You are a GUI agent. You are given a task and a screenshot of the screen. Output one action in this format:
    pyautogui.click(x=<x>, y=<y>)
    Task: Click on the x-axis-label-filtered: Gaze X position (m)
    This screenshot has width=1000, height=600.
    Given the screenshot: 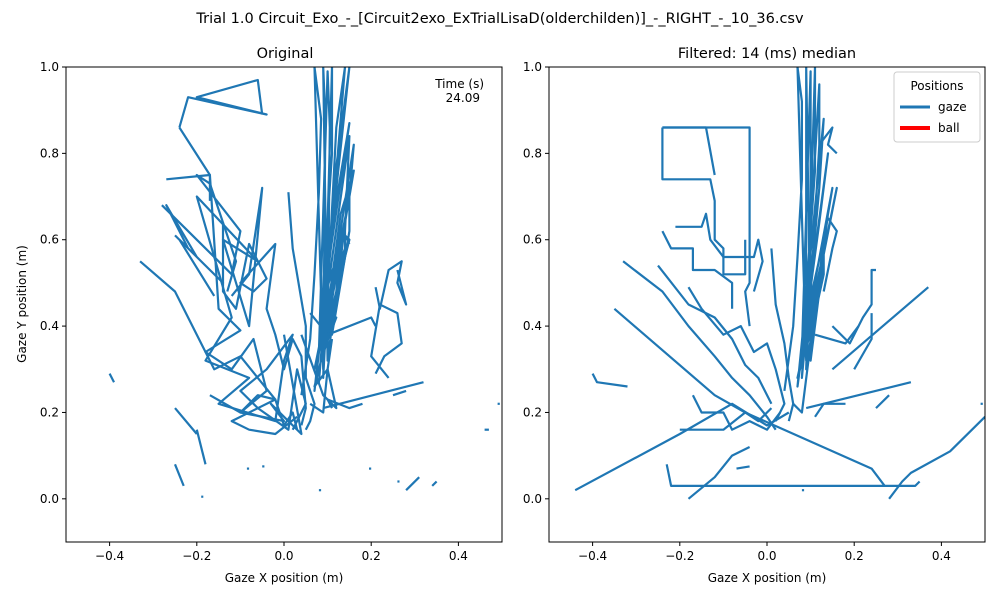 What is the action you would take?
    pyautogui.click(x=767, y=578)
    